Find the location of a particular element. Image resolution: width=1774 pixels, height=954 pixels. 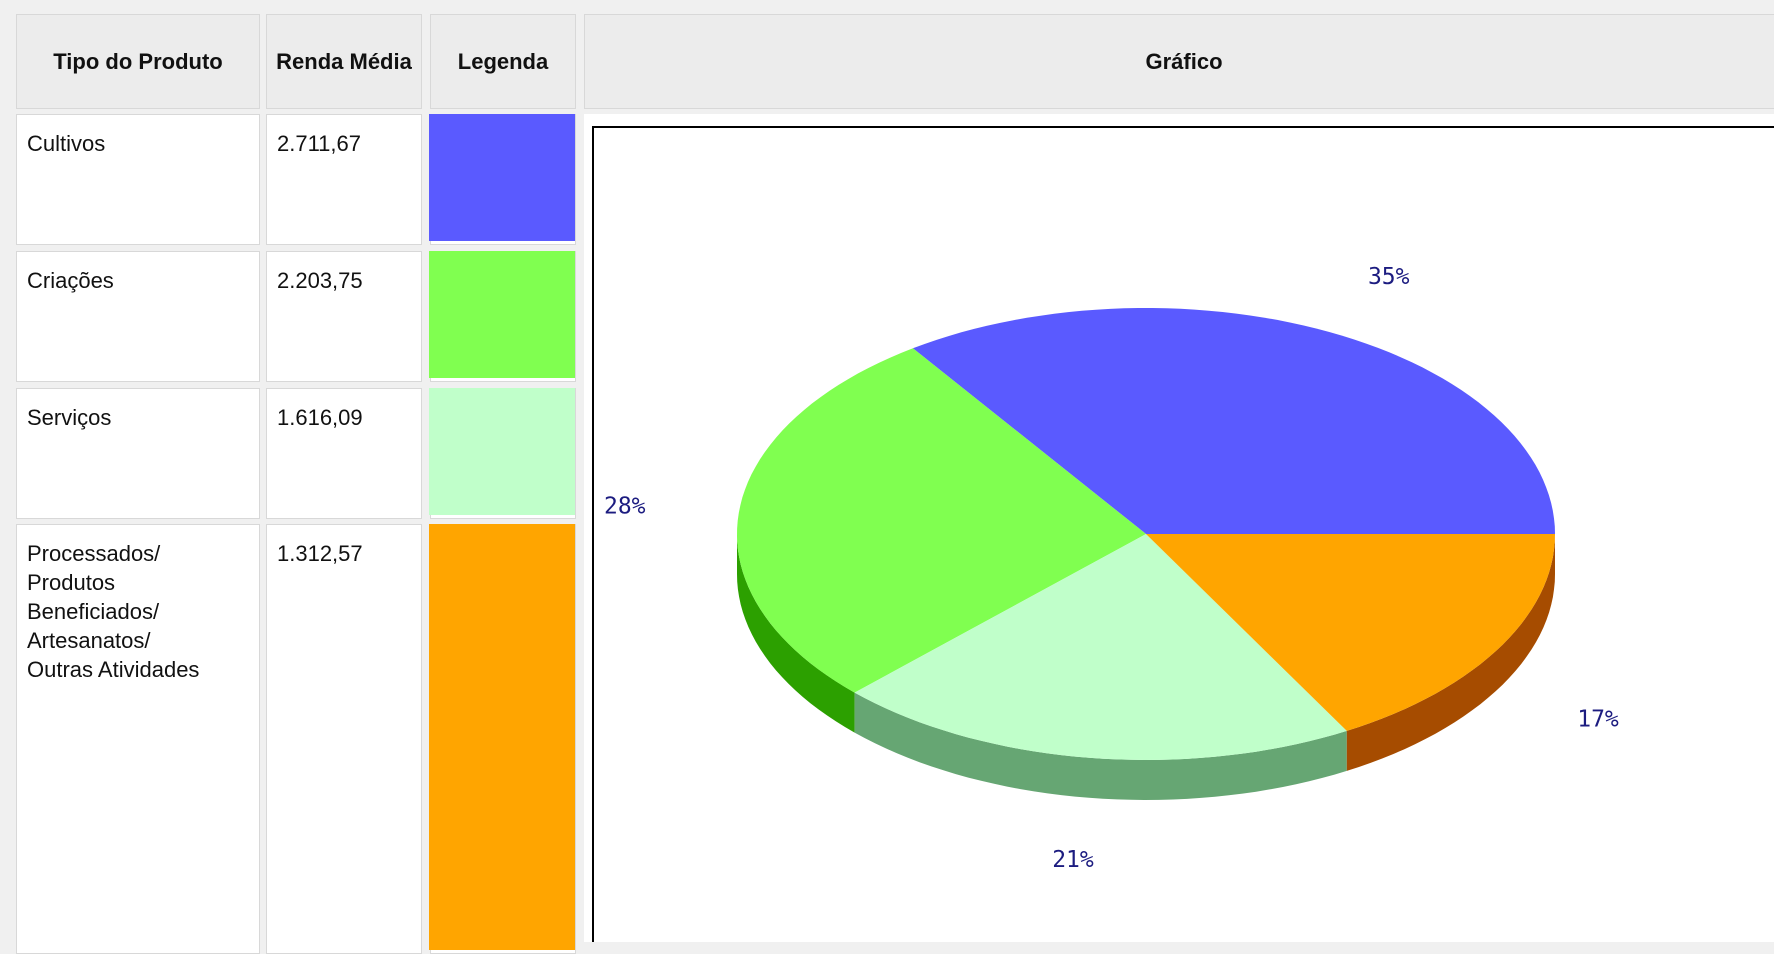

renda-cell: 1.616,09 is located at coordinates (344, 453).